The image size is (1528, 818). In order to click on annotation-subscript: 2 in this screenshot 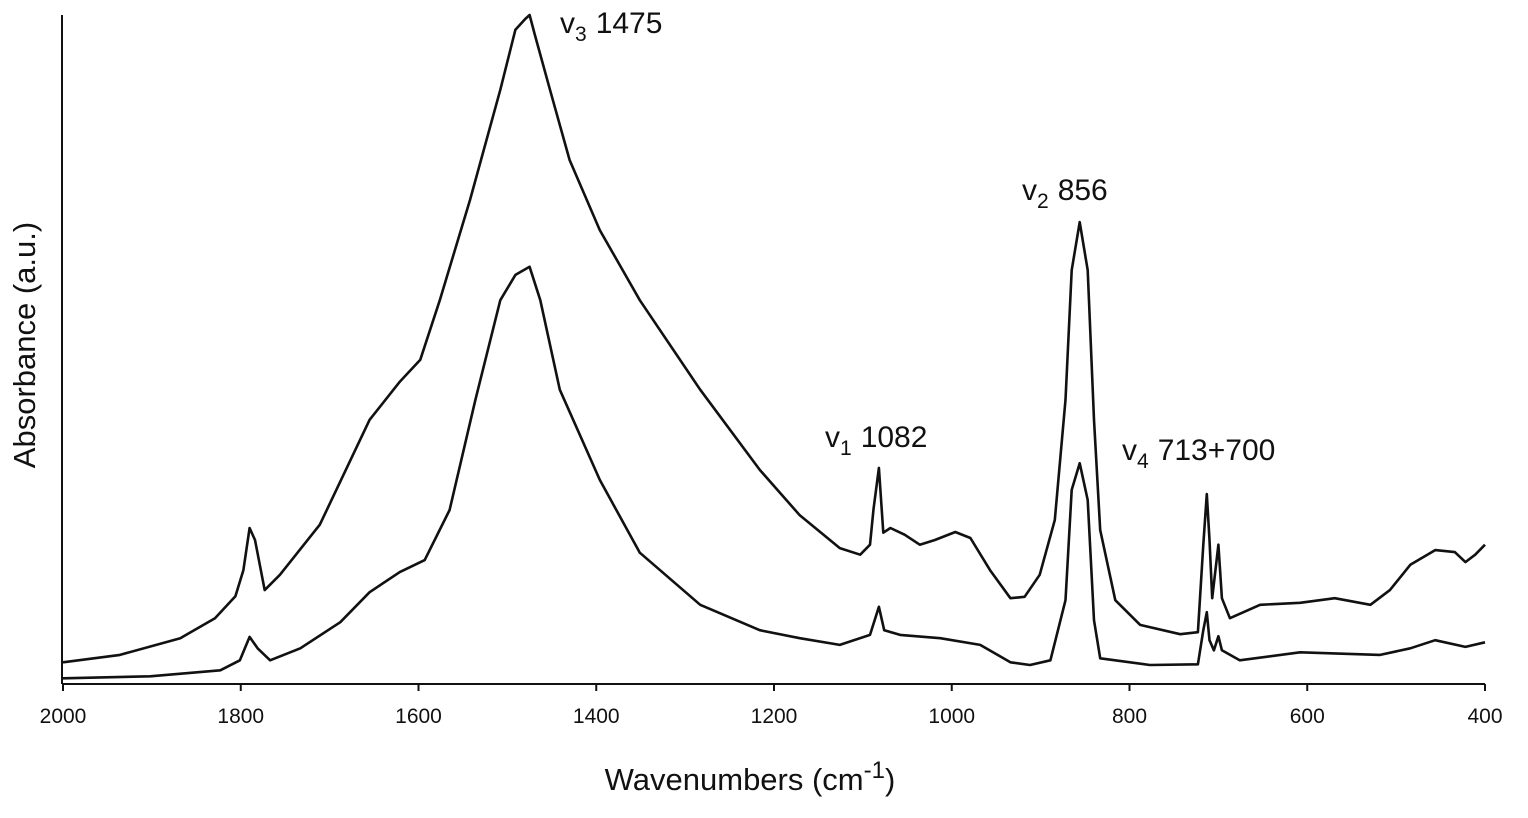, I will do `click(1043, 201)`.